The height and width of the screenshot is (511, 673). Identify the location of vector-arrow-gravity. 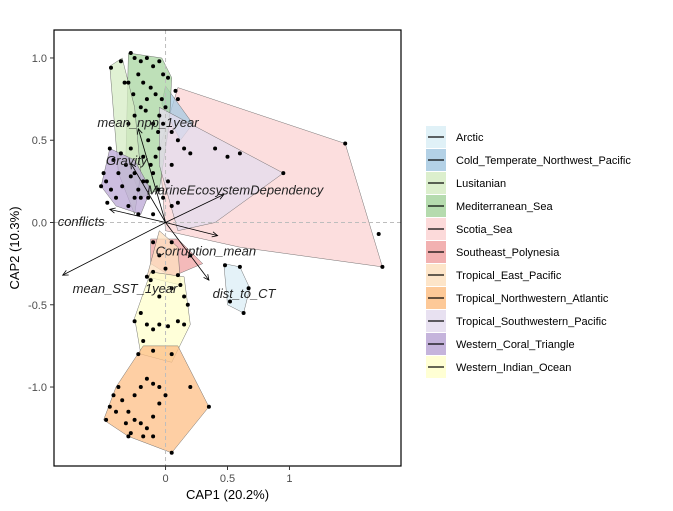
(148, 193).